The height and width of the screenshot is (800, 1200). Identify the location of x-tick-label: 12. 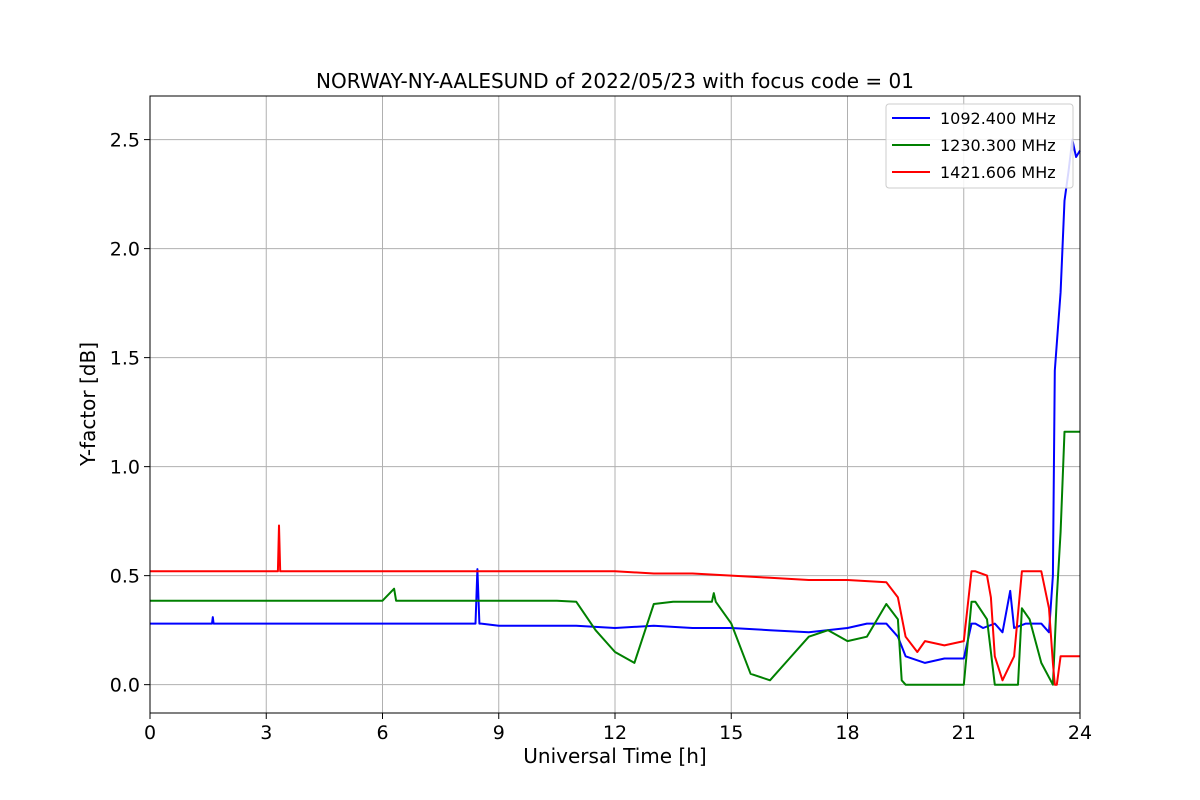
(615, 733).